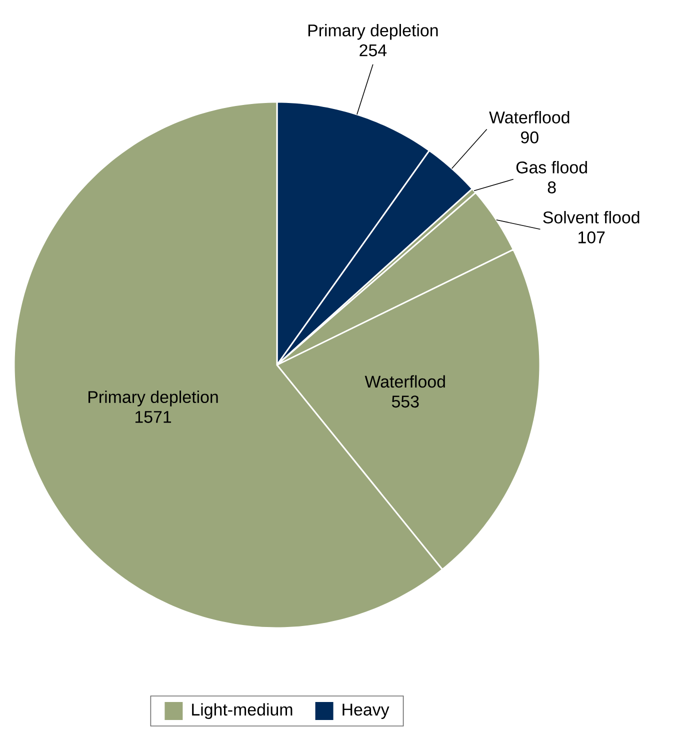  Describe the element at coordinates (153, 417) in the screenshot. I see `data-label: 1571` at that location.